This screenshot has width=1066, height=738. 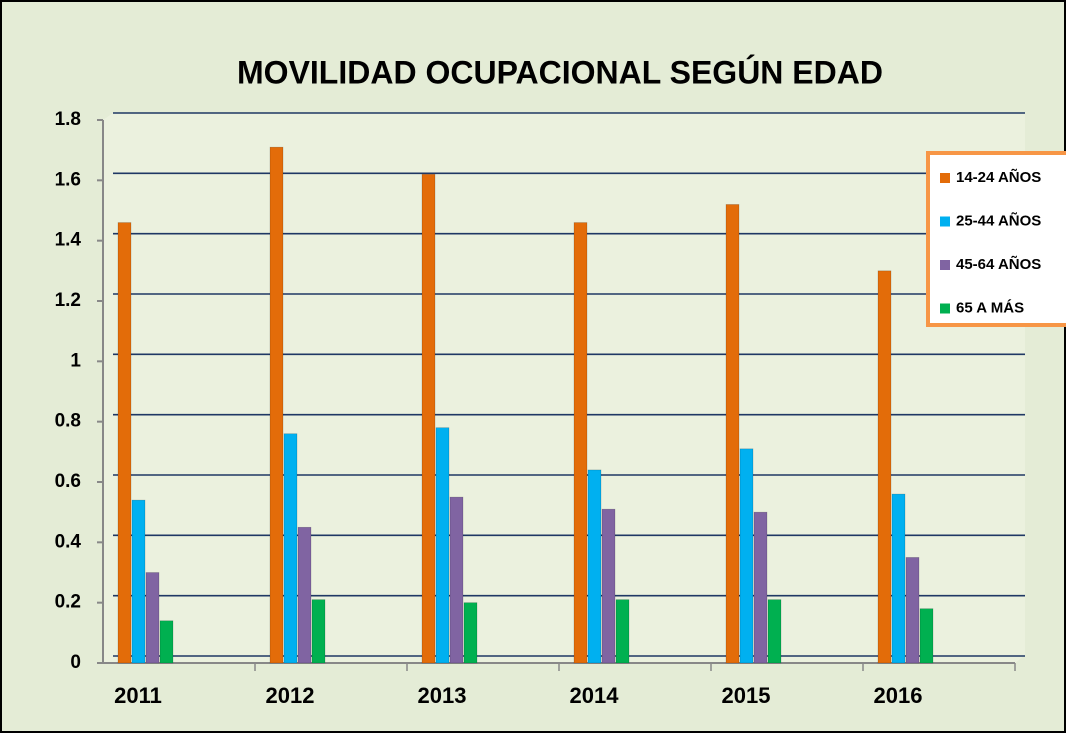 I want to click on x-tick-label: 2011, so click(x=138, y=695).